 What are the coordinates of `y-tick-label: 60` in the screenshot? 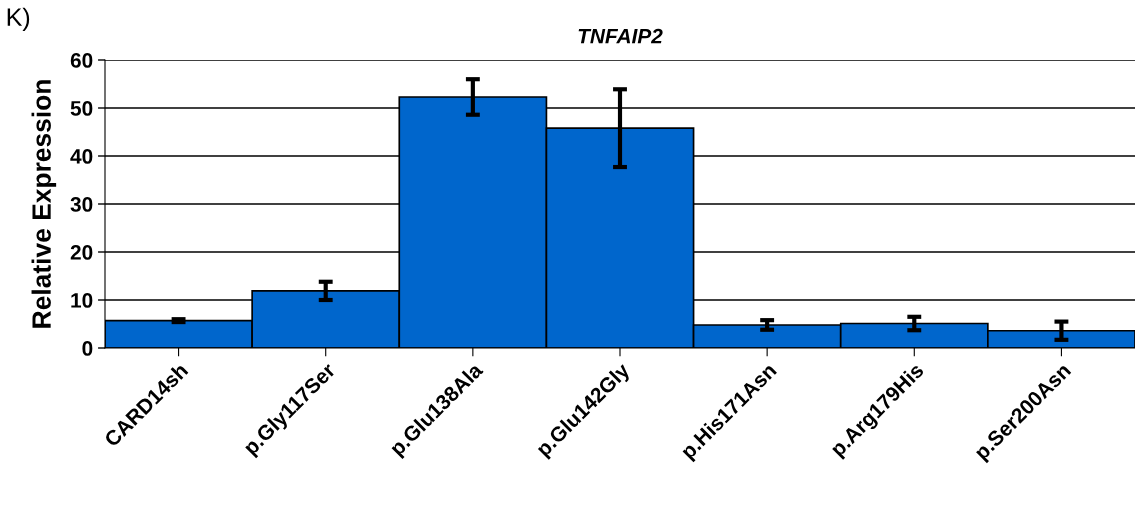 It's located at (81, 60).